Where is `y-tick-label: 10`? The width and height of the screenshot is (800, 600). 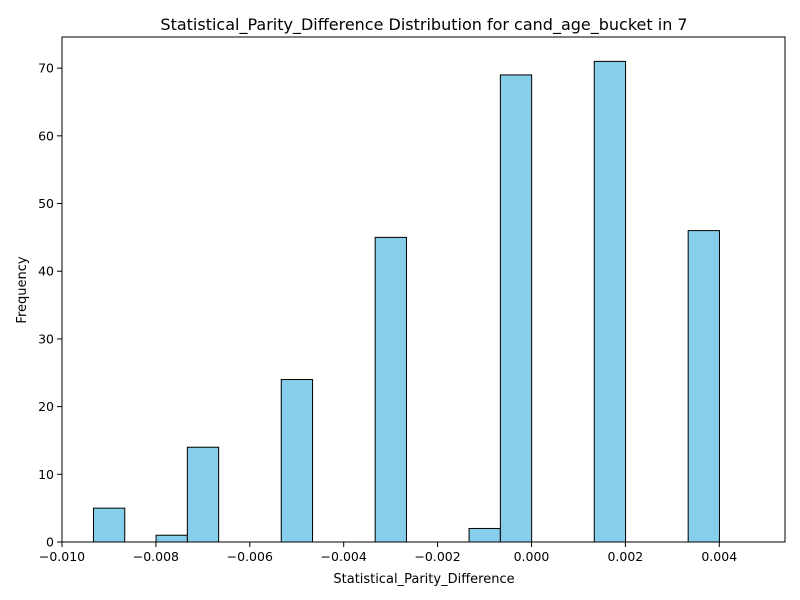 y-tick-label: 10 is located at coordinates (46, 474).